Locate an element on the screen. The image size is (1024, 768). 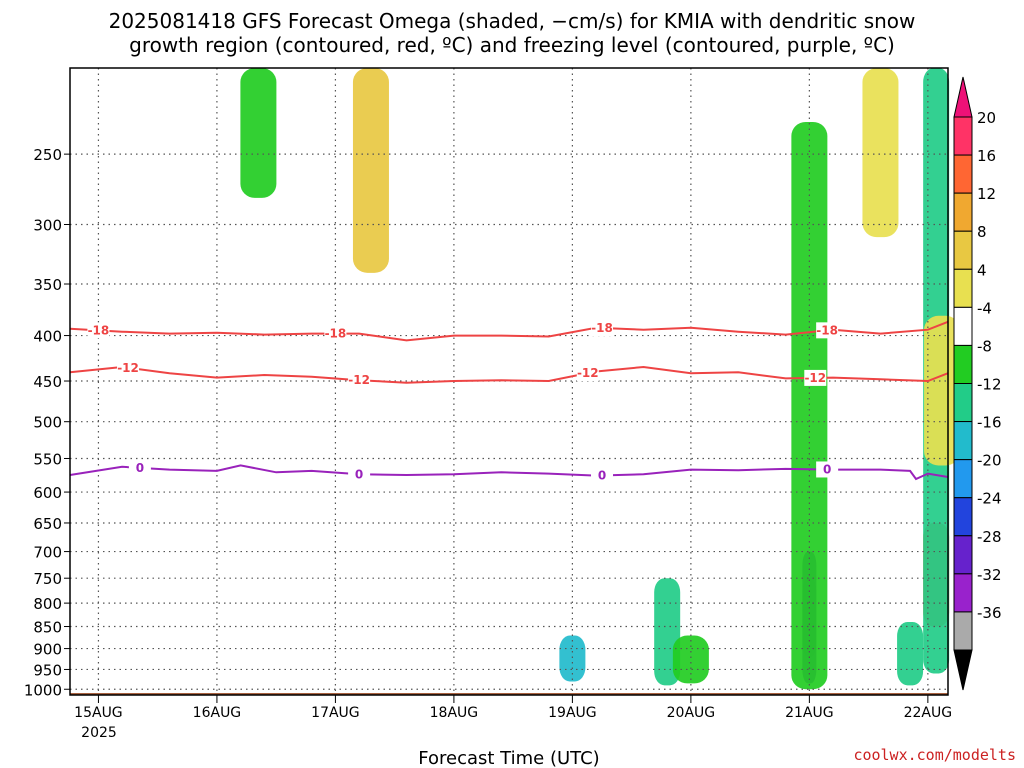
y-tick-label-450: 450 is located at coordinates (47, 382).